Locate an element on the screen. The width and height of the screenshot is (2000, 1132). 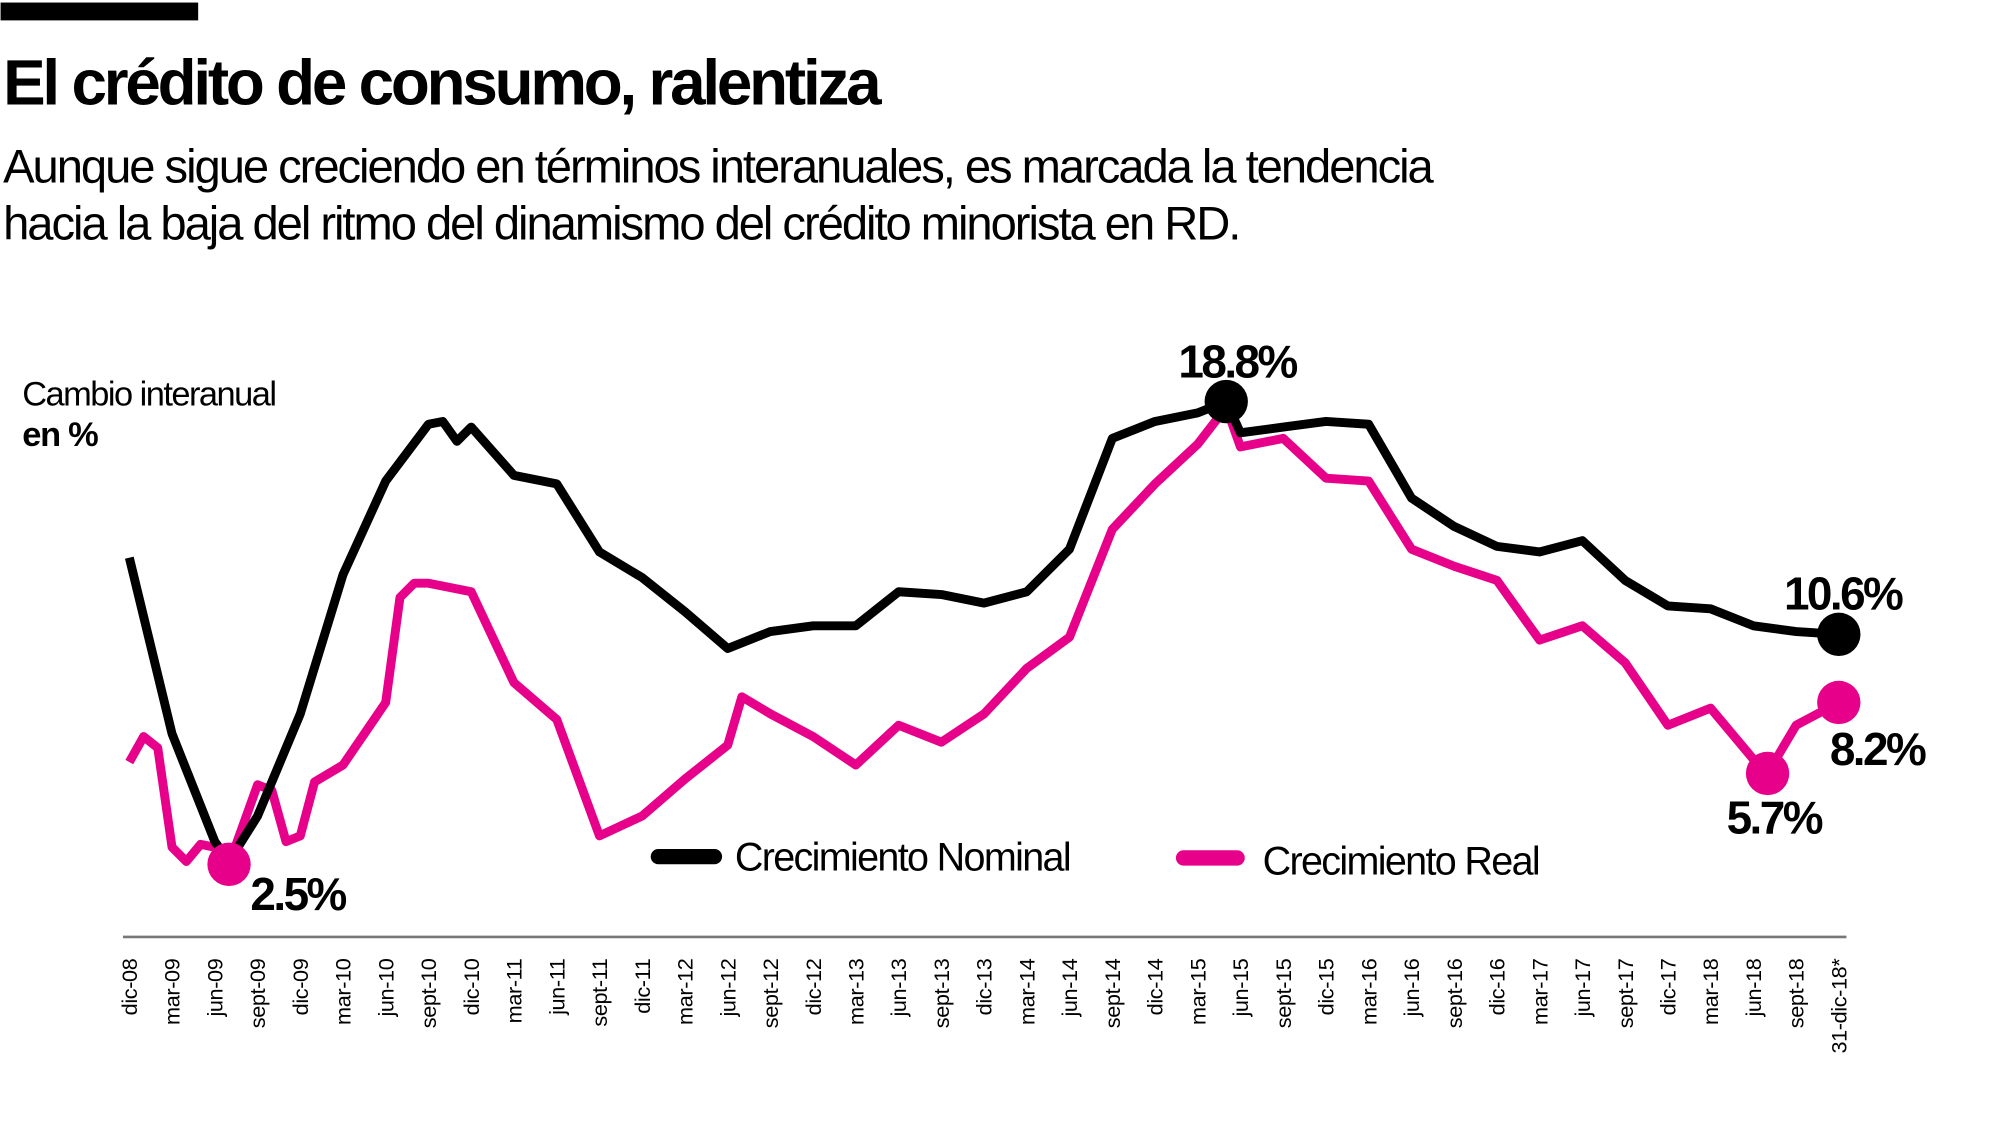
x-tick-label: jun-10 is located at coordinates (385, 987).